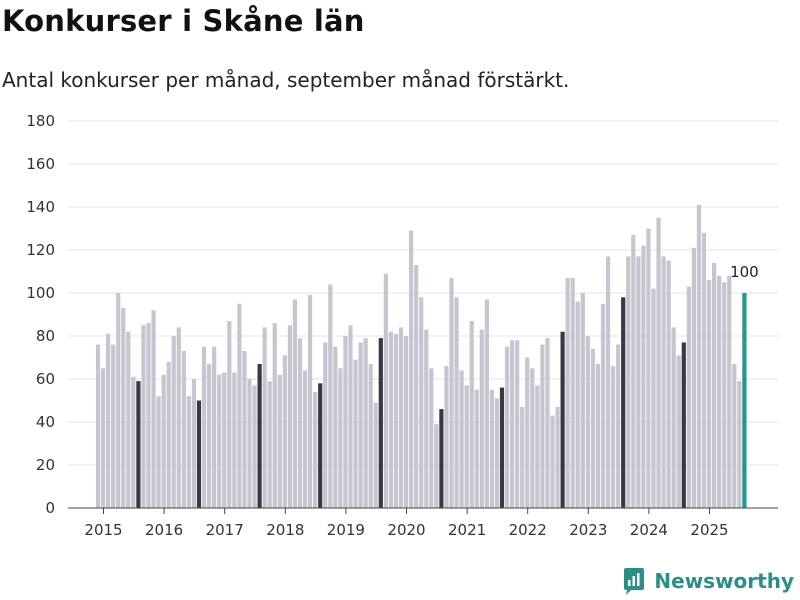  What do you see at coordinates (744, 272) in the screenshot?
I see `latest-value-label: 100` at bounding box center [744, 272].